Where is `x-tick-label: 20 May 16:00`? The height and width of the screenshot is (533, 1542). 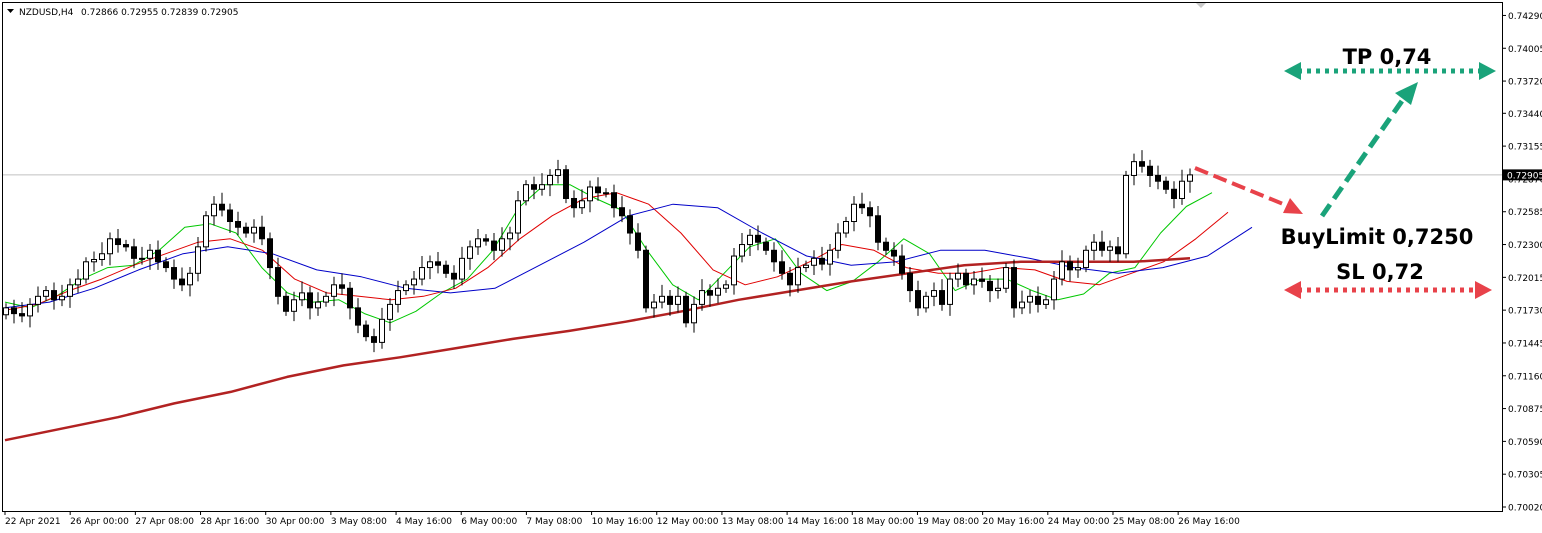
x-tick-label: 20 May 16:00 is located at coordinates (1014, 522).